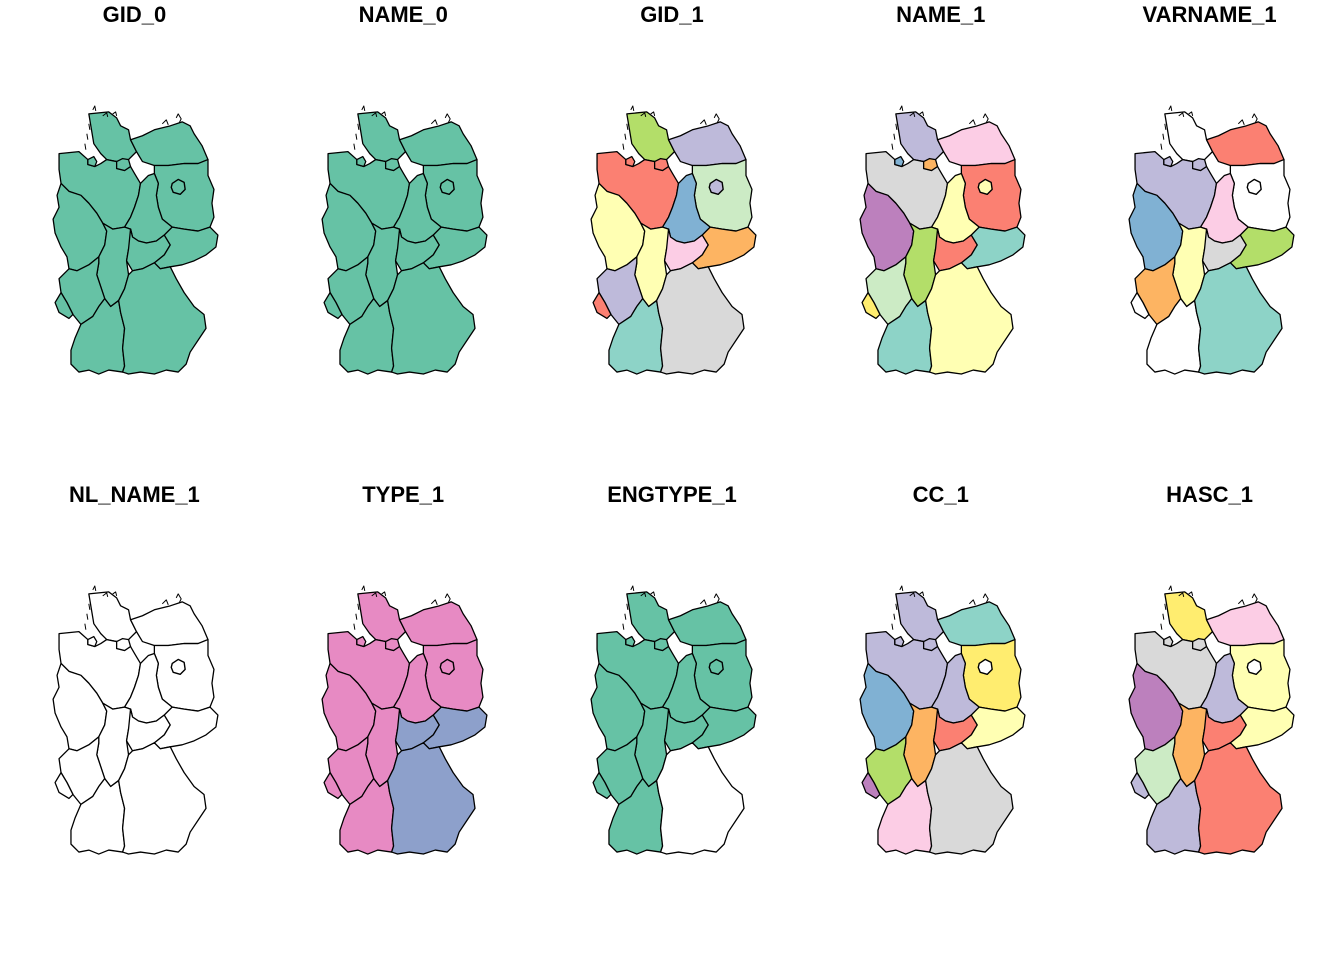  I want to click on panel-title-gid-0: GID_0, so click(134, 14).